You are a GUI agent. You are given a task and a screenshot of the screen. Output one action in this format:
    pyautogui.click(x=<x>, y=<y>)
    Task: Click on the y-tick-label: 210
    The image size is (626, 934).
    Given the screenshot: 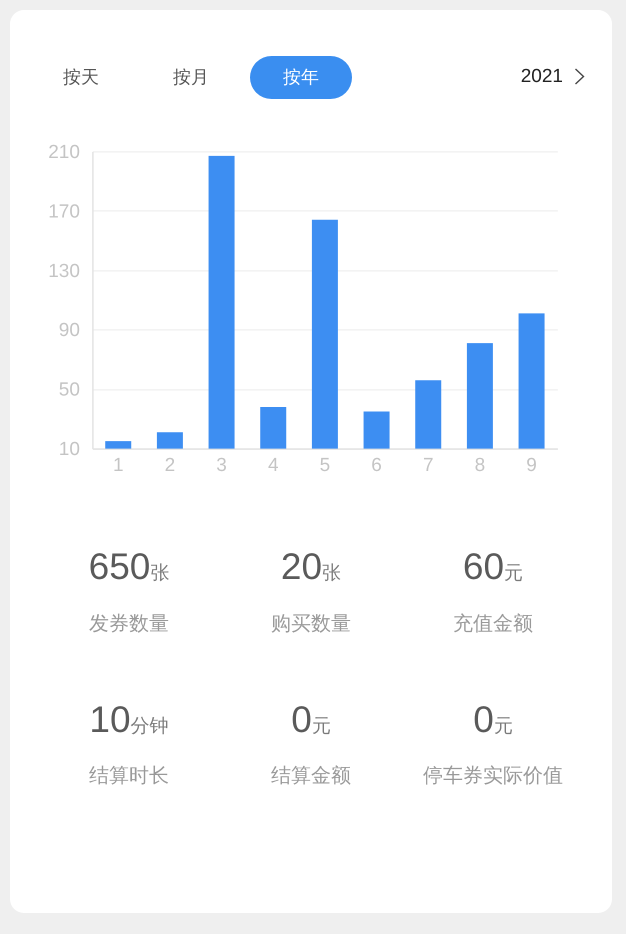 What is the action you would take?
    pyautogui.click(x=64, y=152)
    